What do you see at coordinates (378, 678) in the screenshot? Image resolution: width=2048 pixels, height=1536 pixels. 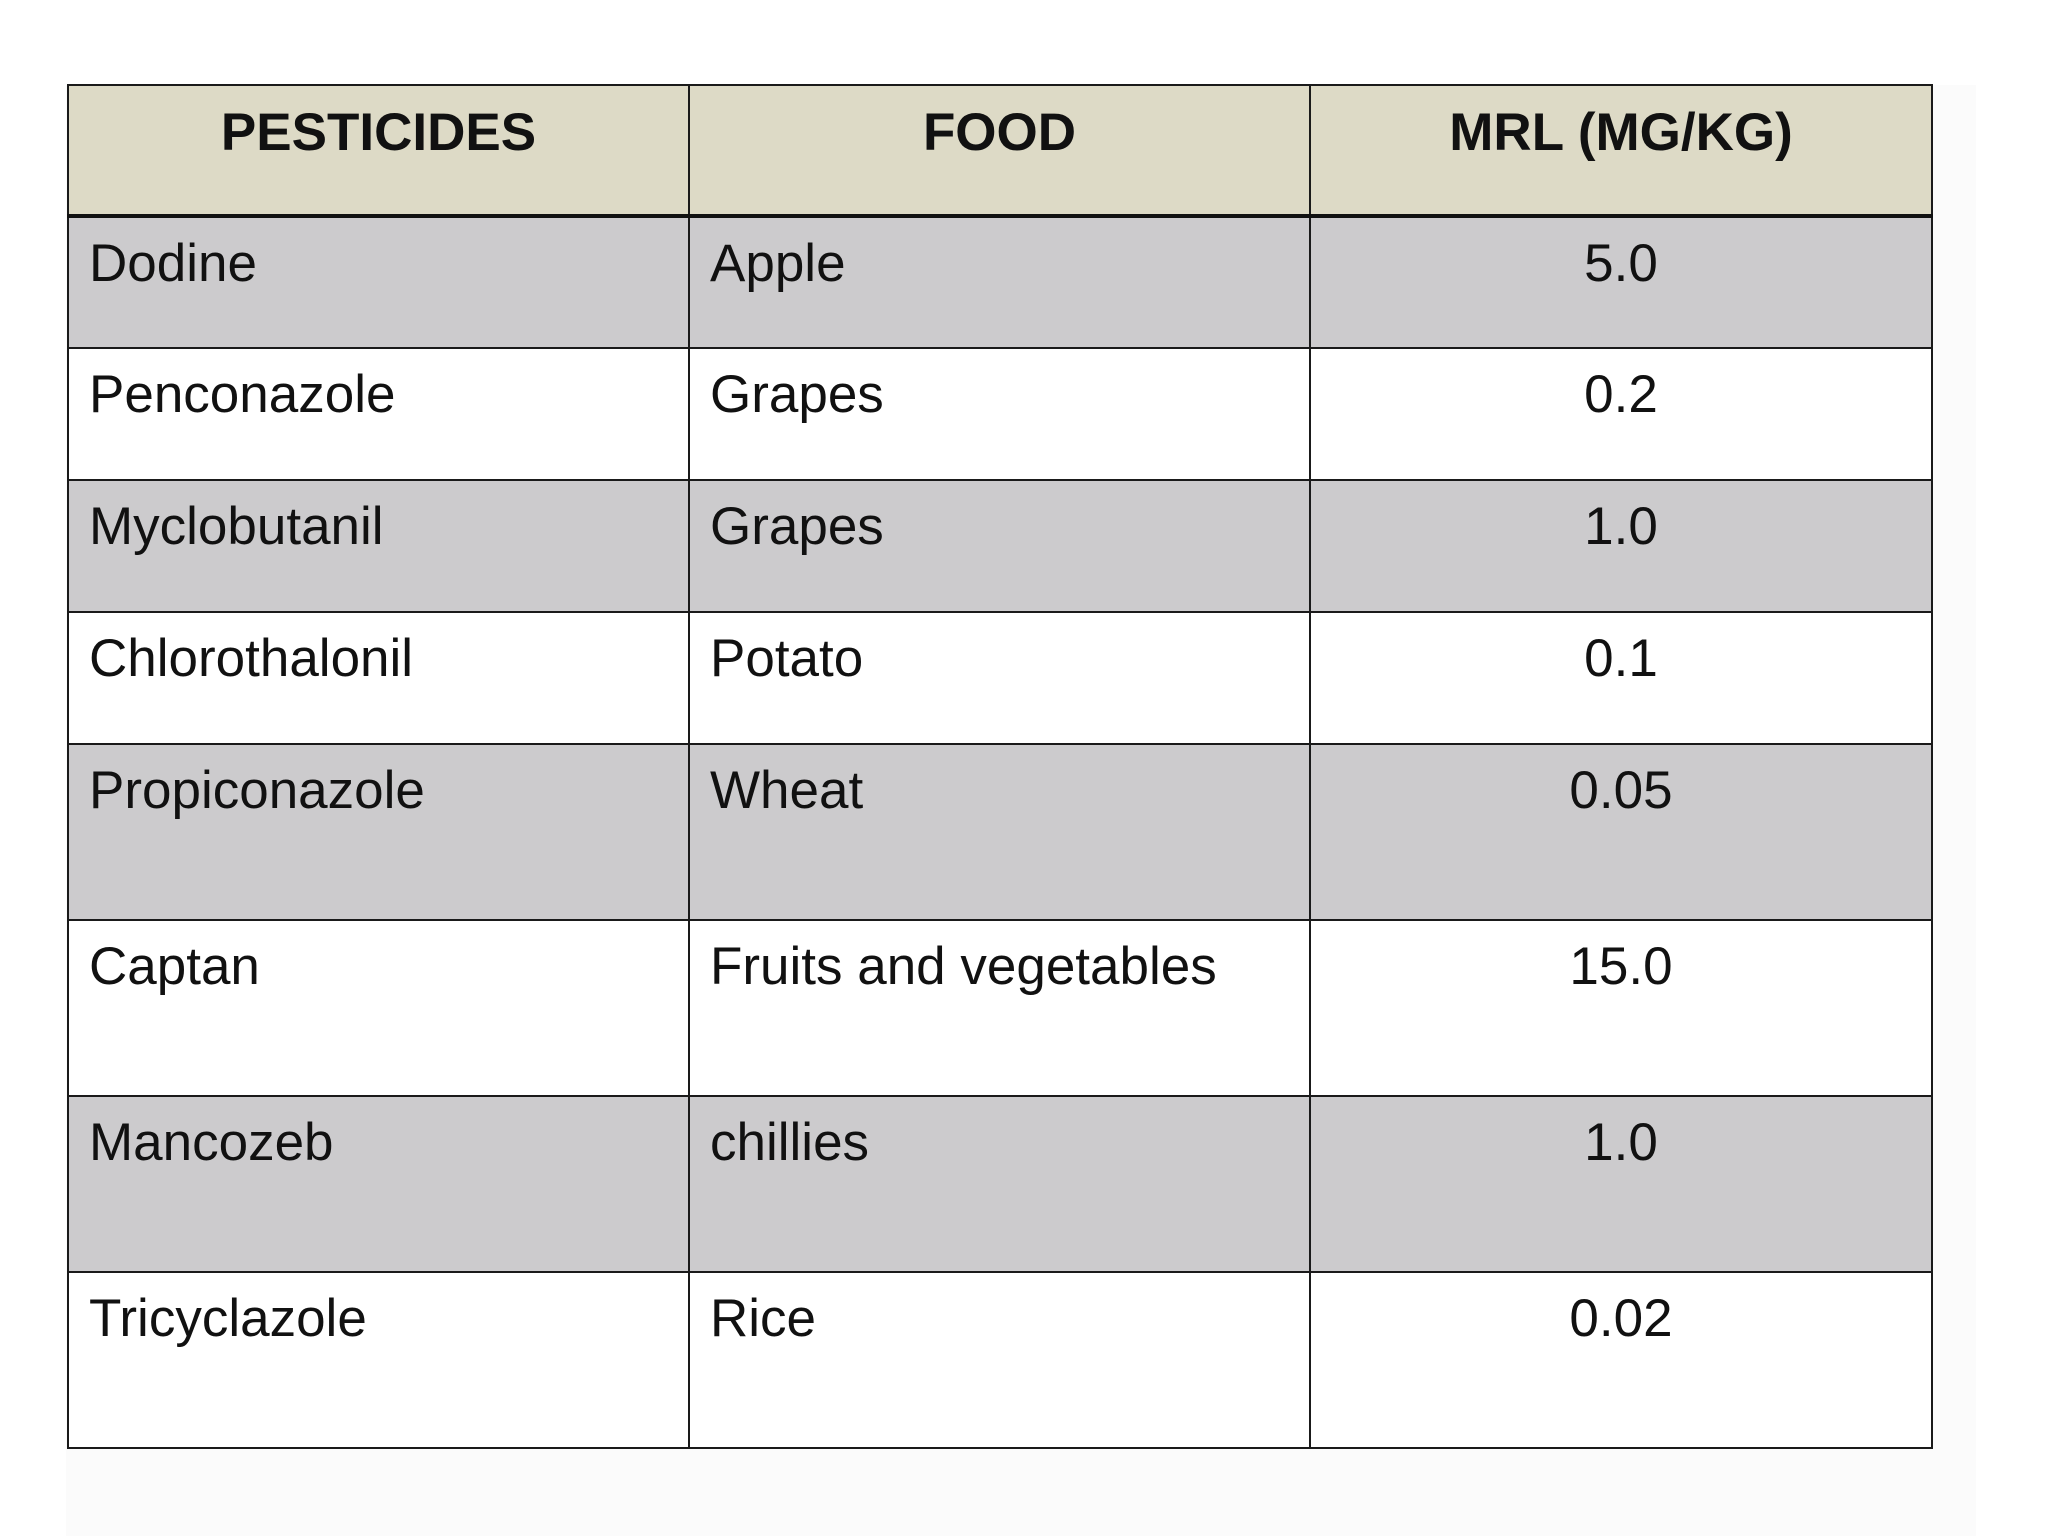 I see `pesticide-cell: Chlorothalonil` at bounding box center [378, 678].